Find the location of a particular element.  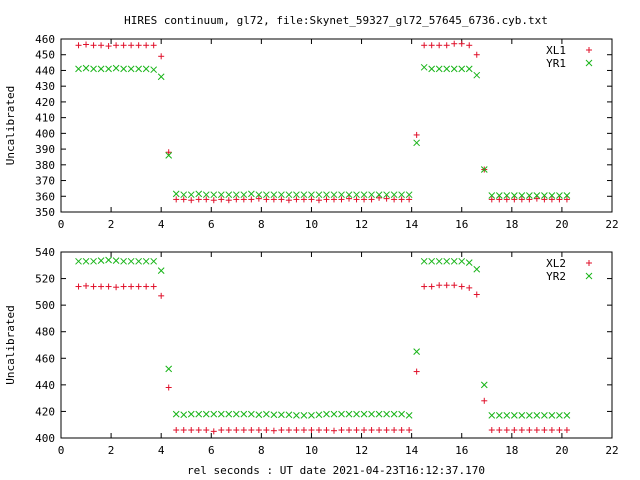

x-tick-label: 2 is located at coordinates (111, 224).